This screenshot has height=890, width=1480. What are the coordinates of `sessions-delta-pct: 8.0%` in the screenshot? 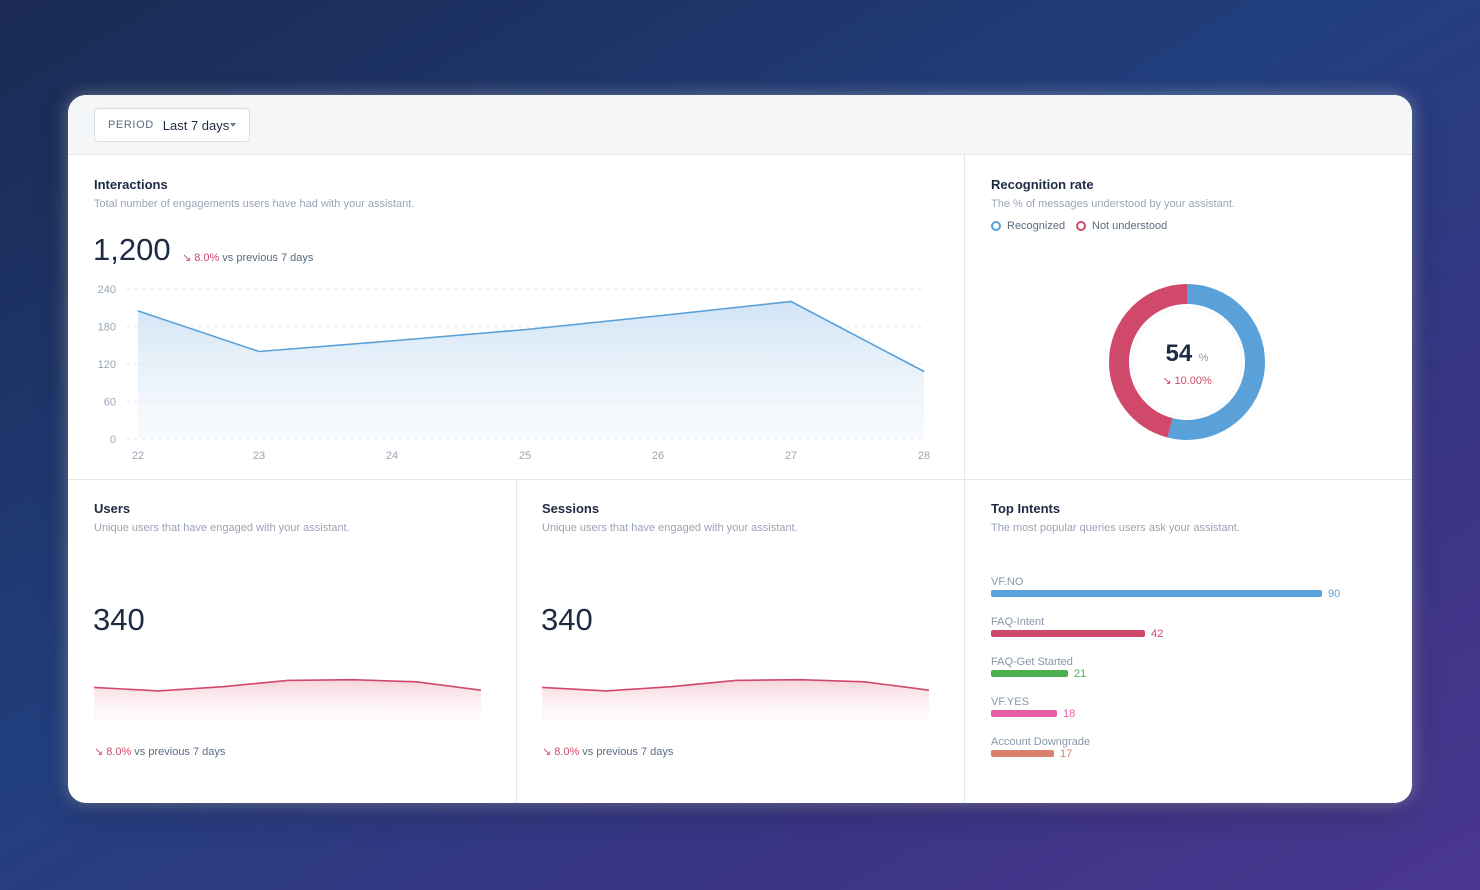 It's located at (567, 751).